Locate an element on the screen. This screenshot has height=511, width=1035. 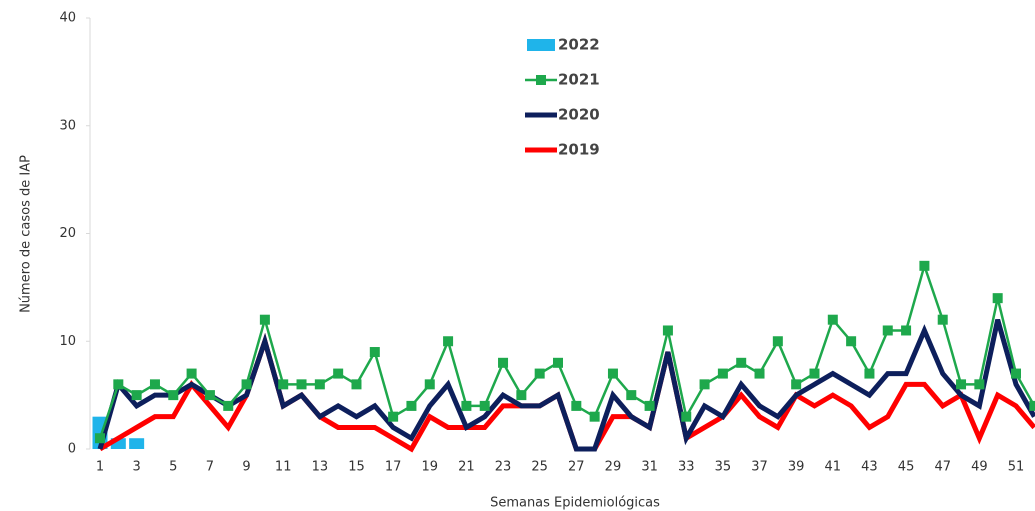
x-tick-label: 17 is located at coordinates (393, 467).